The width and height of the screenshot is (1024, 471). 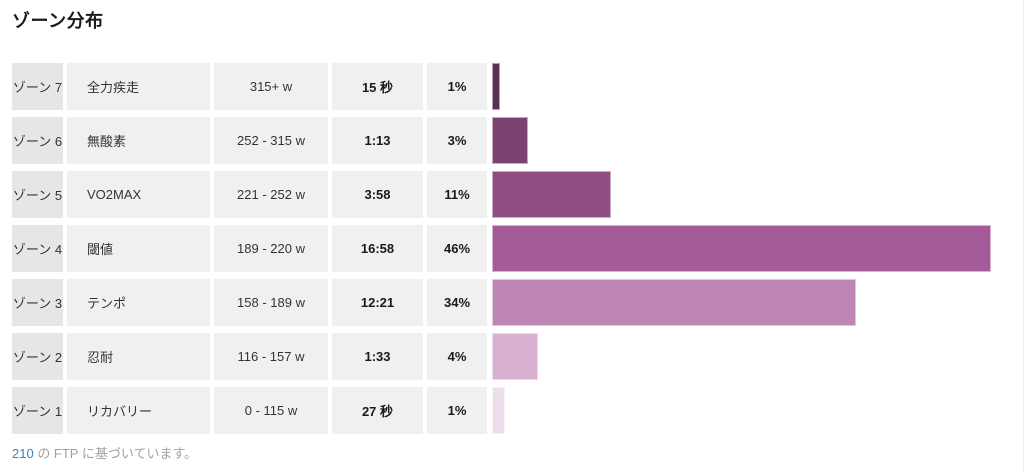 I want to click on zone-time: 15 秒, so click(x=377, y=86).